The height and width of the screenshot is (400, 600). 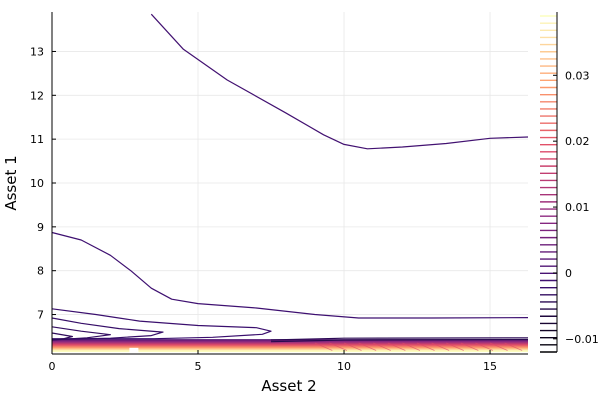 What do you see at coordinates (37, 95) in the screenshot?
I see `y-tick-label: 12` at bounding box center [37, 95].